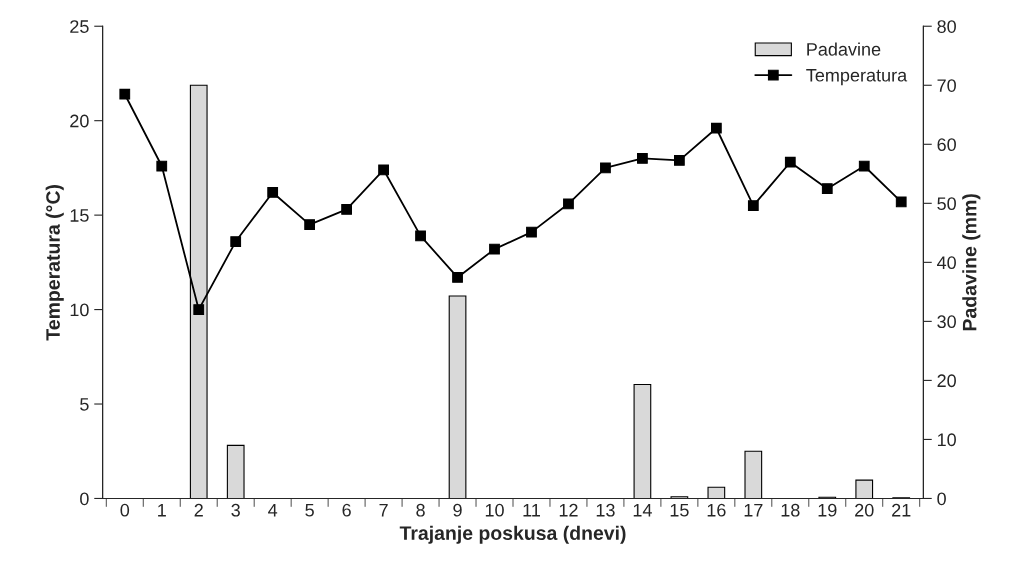  Describe the element at coordinates (457, 510) in the screenshot. I see `x-tick-label: 9` at that location.